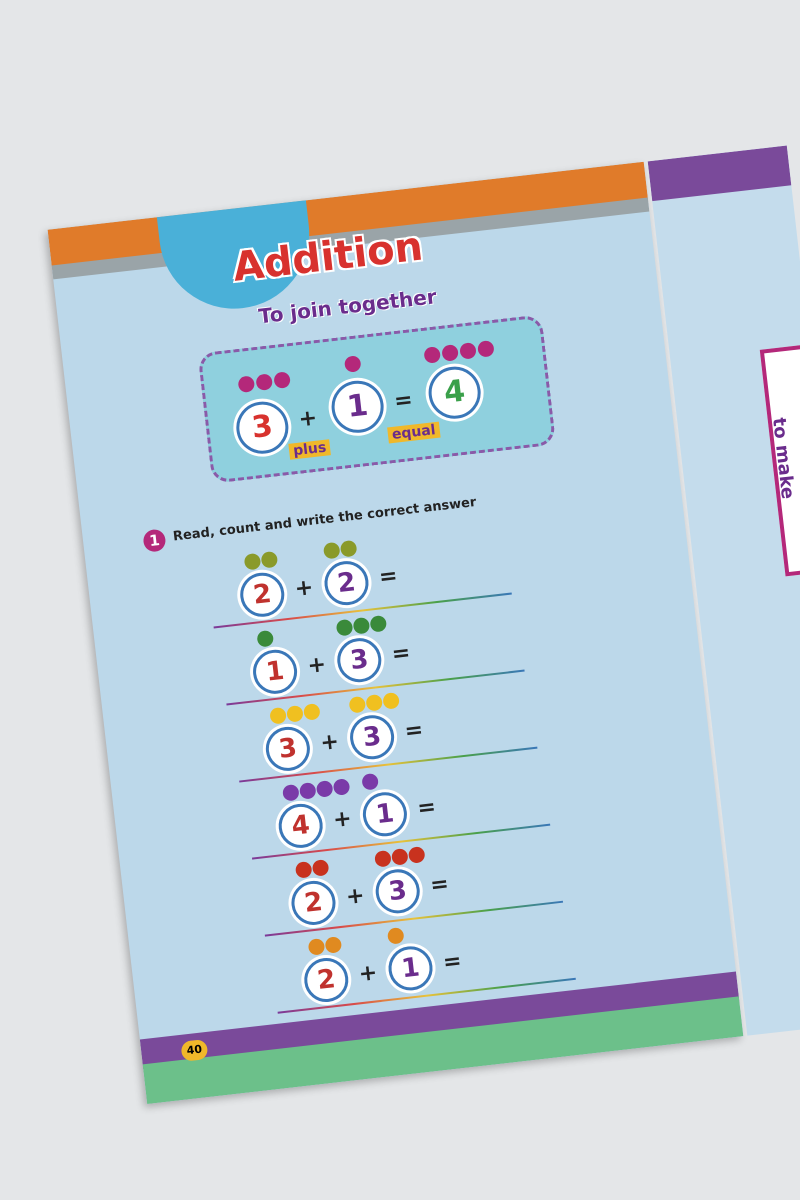 Image resolution: width=800 pixels, height=1200 pixels. I want to click on addend: 4, so click(301, 826).